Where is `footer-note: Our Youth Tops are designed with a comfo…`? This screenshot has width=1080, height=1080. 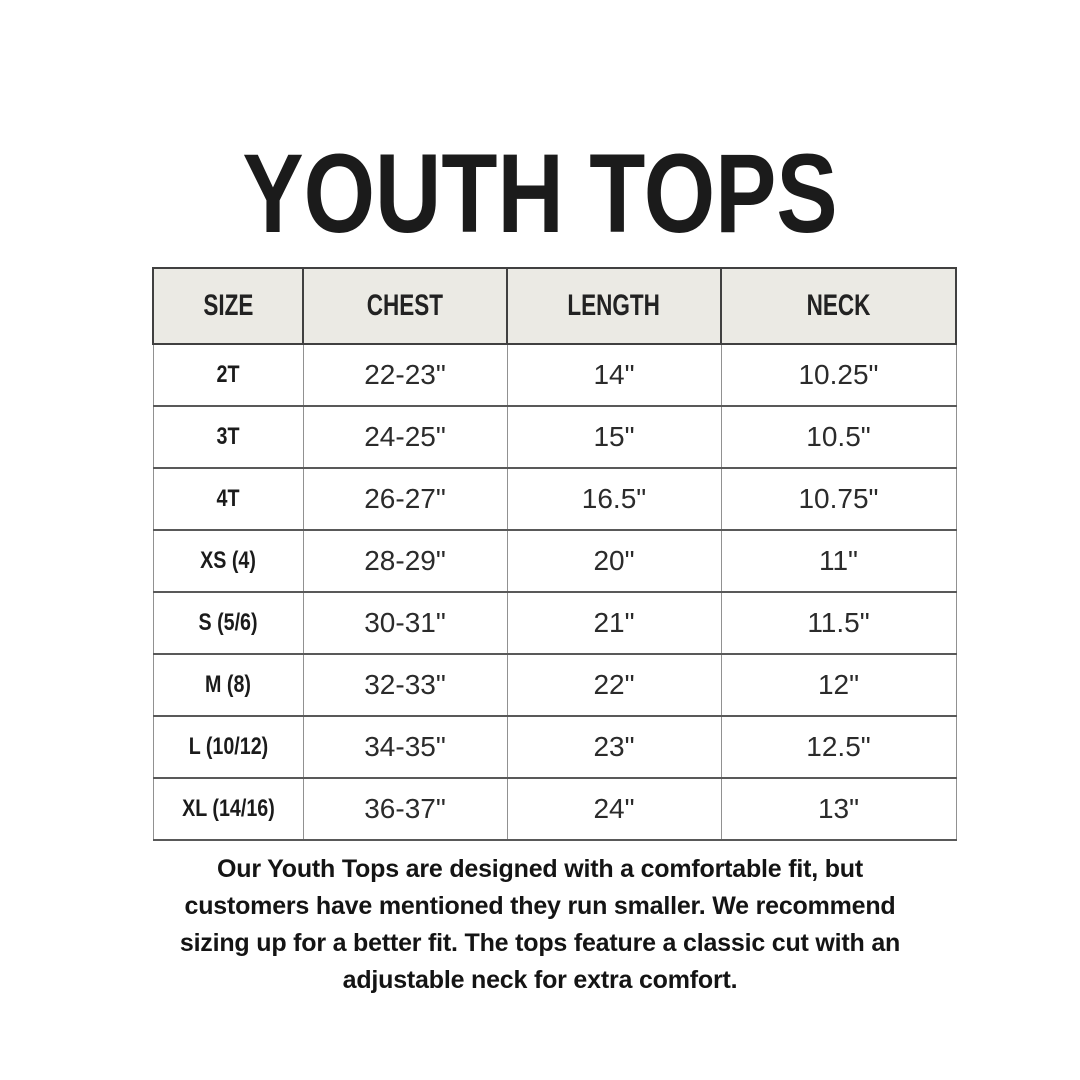 footer-note: Our Youth Tops are designed with a comfo… is located at coordinates (540, 925).